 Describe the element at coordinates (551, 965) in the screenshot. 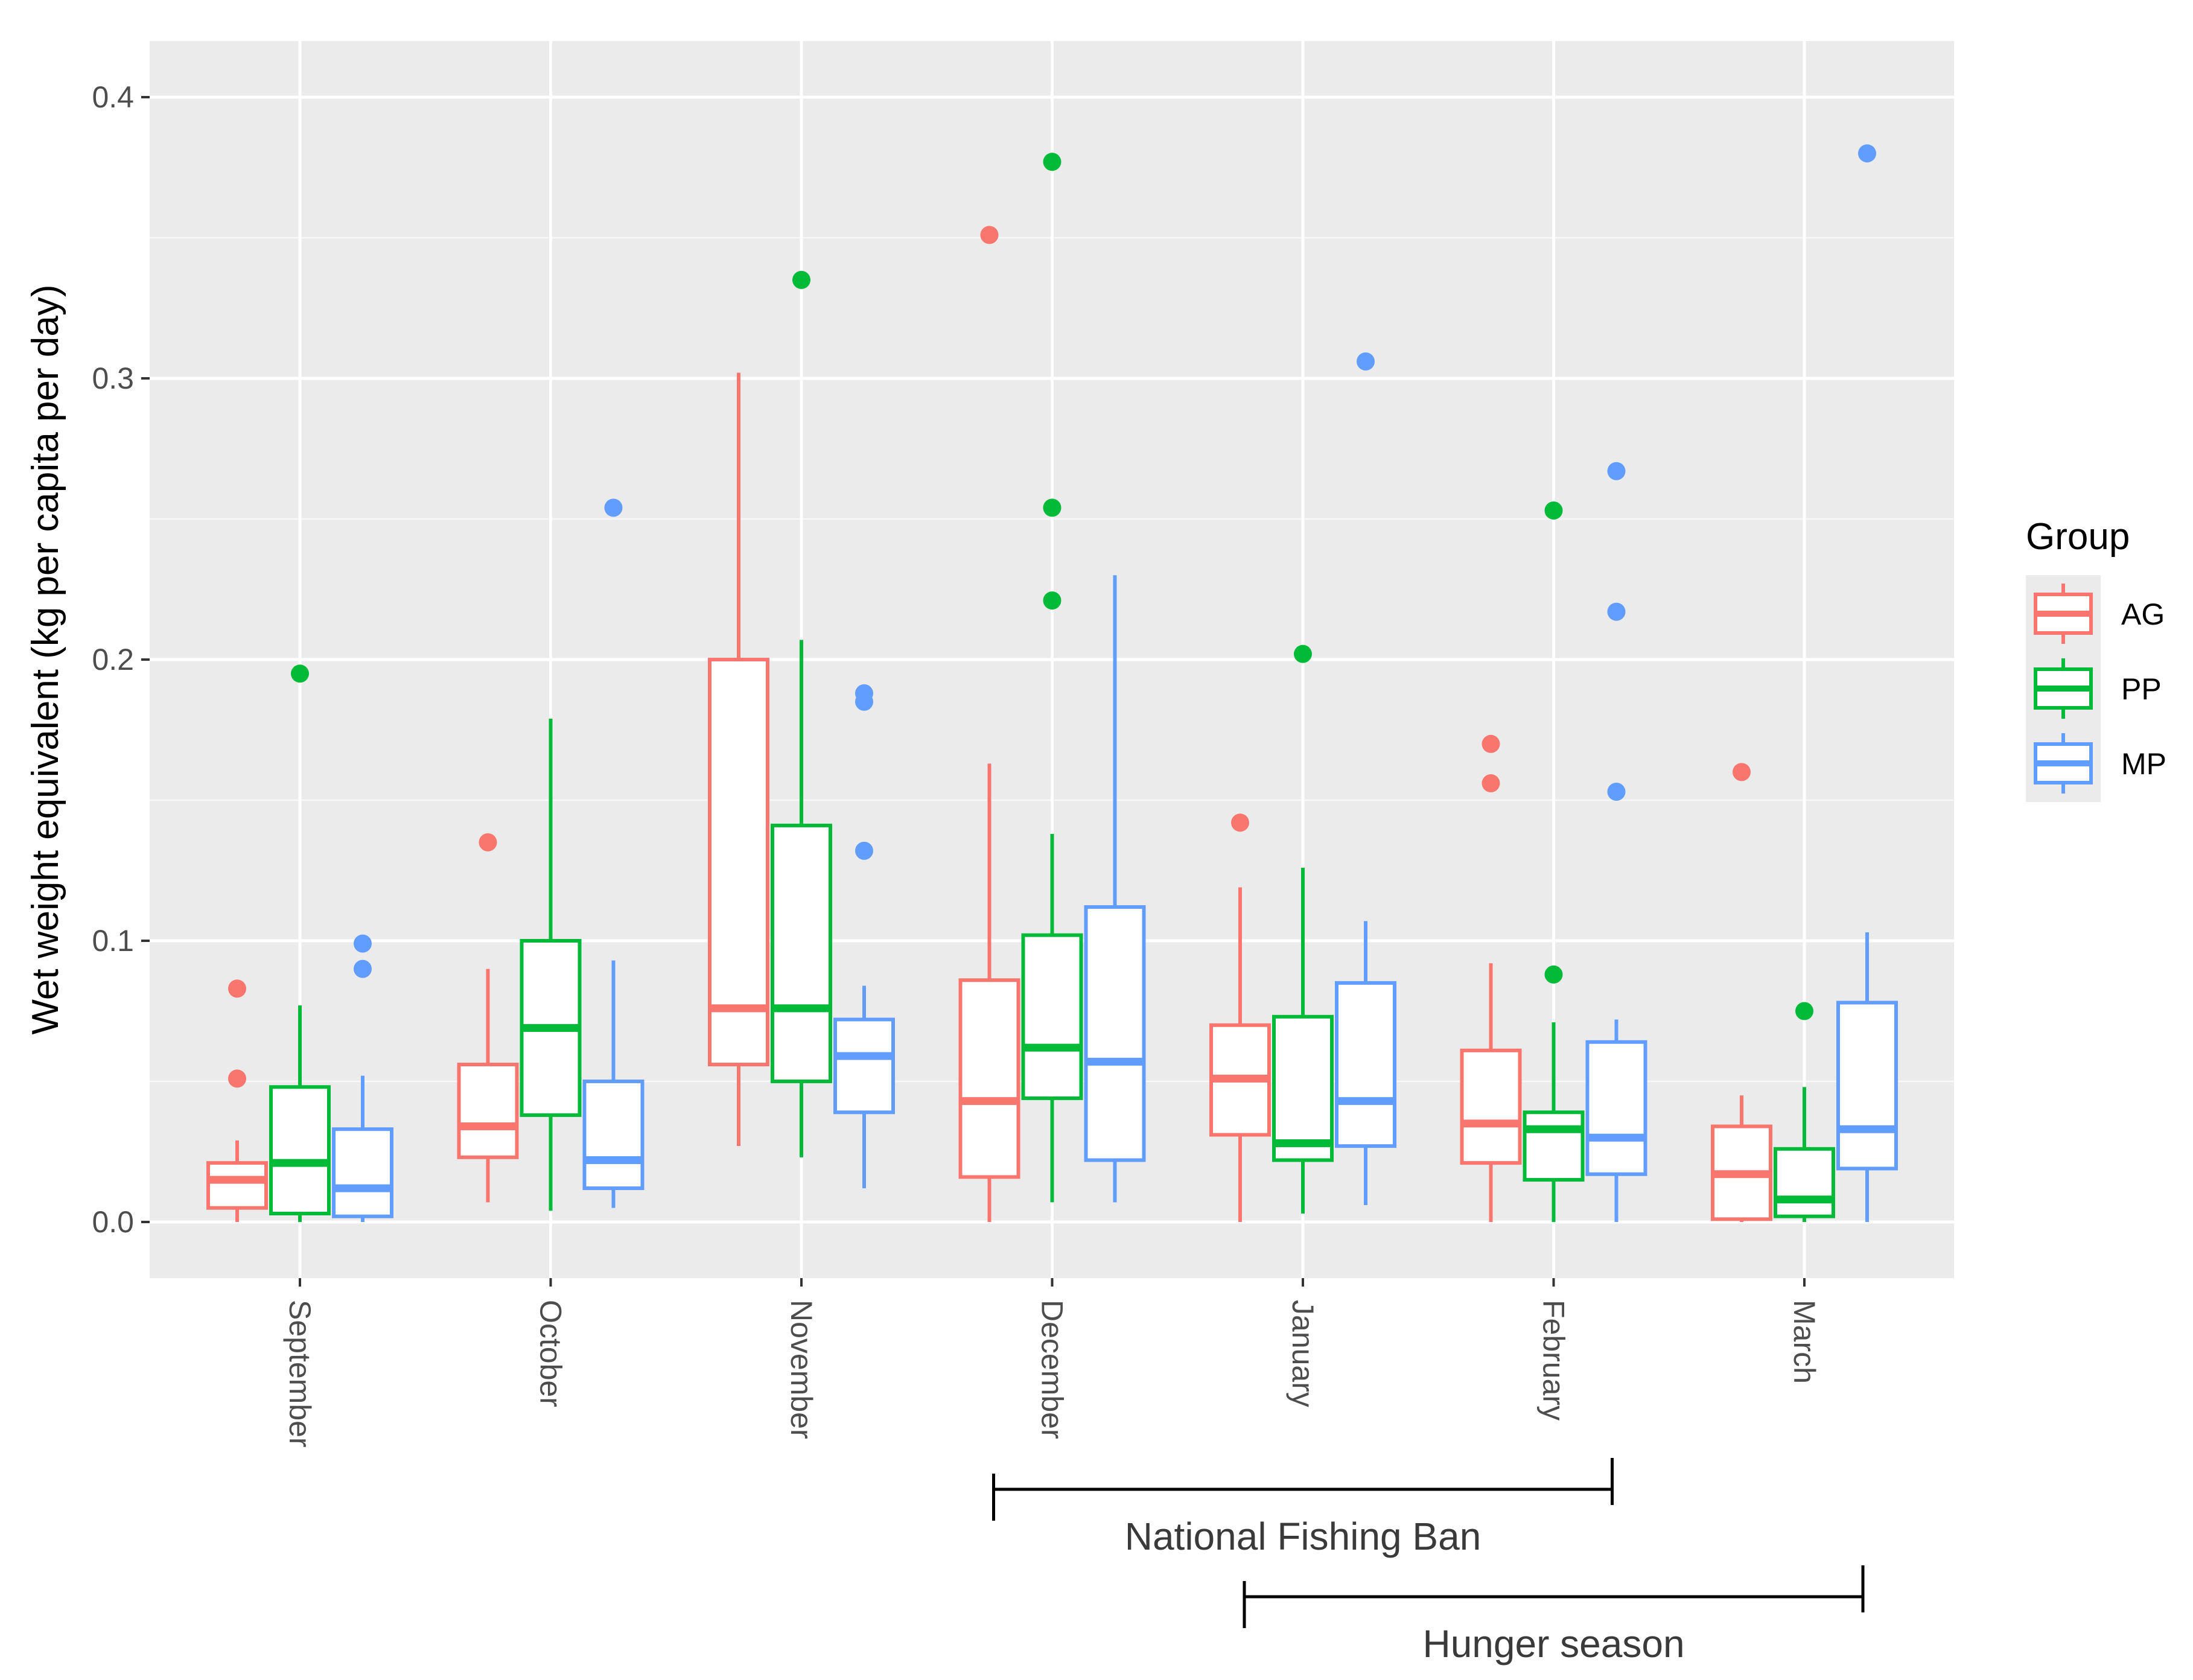

I see `box-pp-october` at that location.